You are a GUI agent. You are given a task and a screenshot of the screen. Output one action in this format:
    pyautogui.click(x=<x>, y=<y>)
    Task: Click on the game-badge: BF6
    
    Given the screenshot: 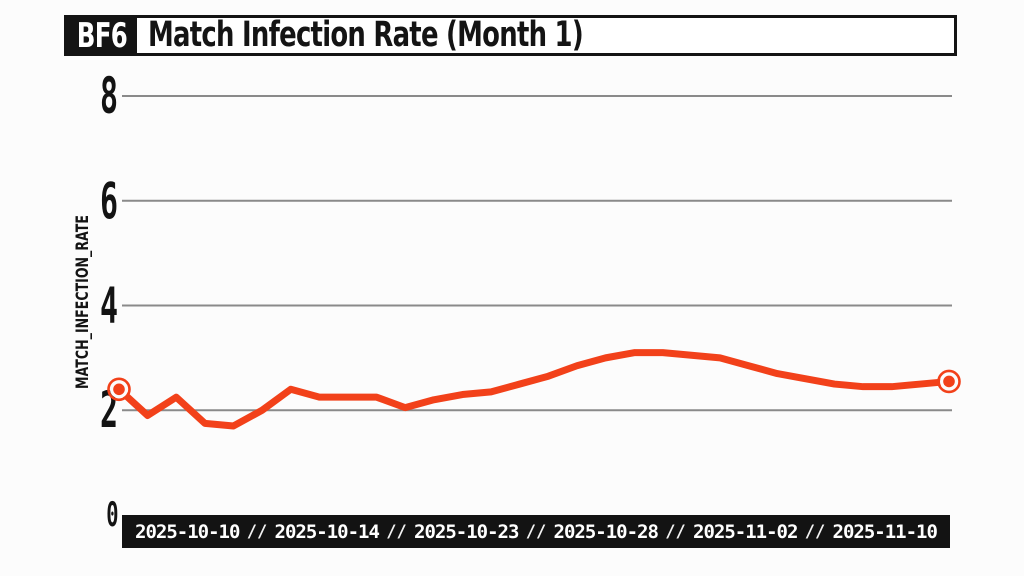 What is the action you would take?
    pyautogui.click(x=102, y=35)
    